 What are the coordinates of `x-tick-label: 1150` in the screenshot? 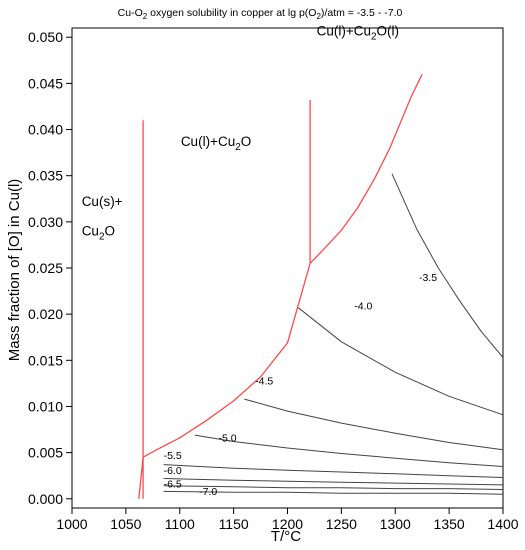 It's located at (234, 524).